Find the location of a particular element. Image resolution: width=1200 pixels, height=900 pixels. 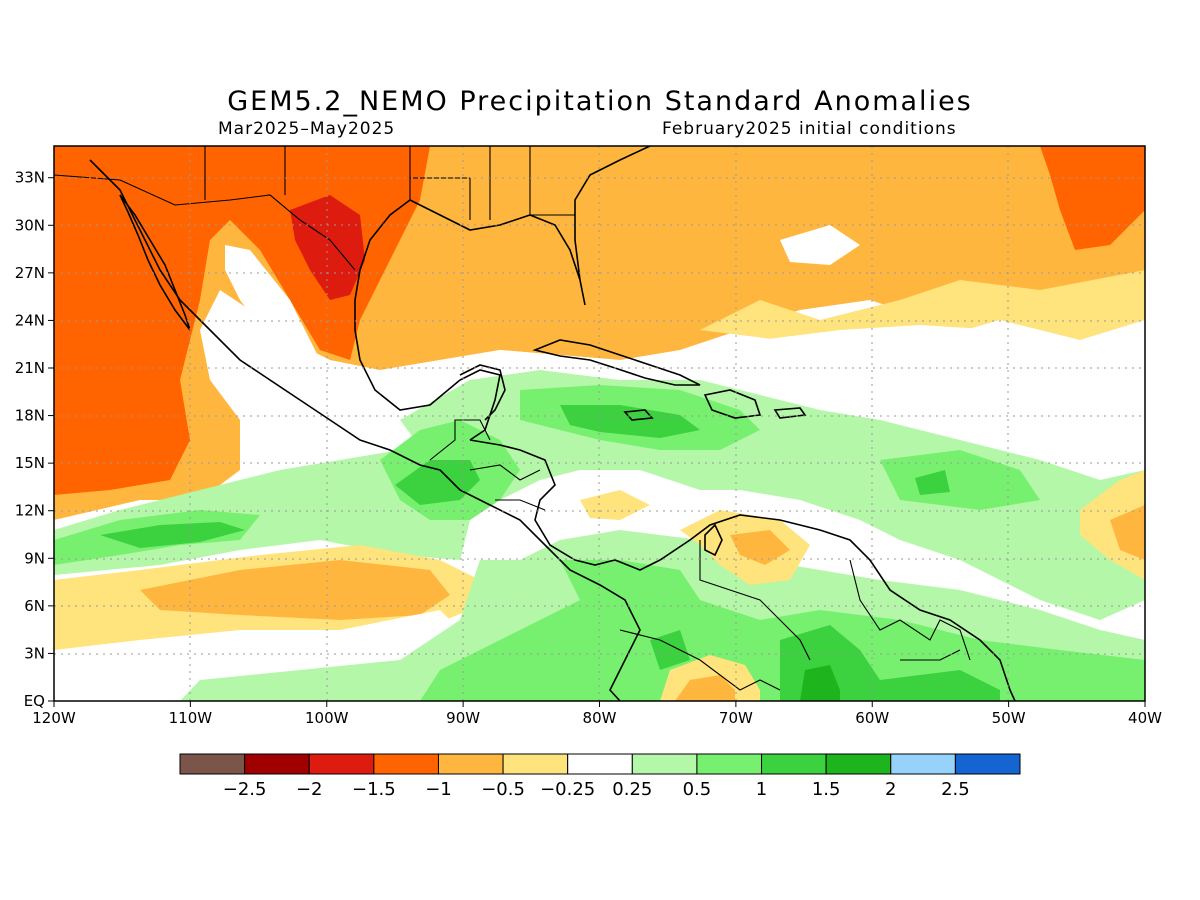

latitude-axis: EQ 3N 6N 9N 12N 15N 18N 21N 24N 27N 30N 33N is located at coordinates (34, 439).